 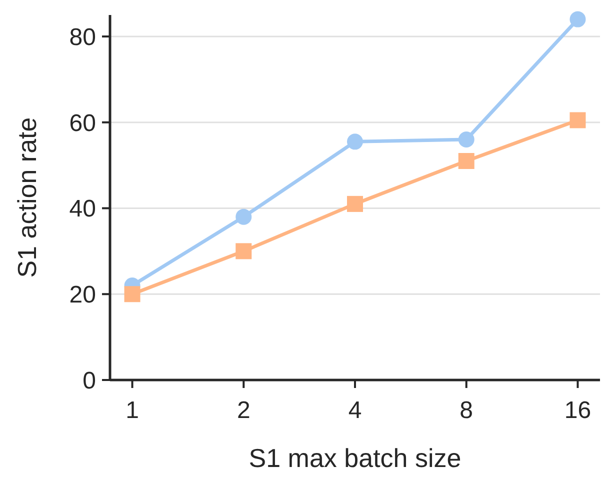 What do you see at coordinates (243, 410) in the screenshot?
I see `x-tick-label: 2` at bounding box center [243, 410].